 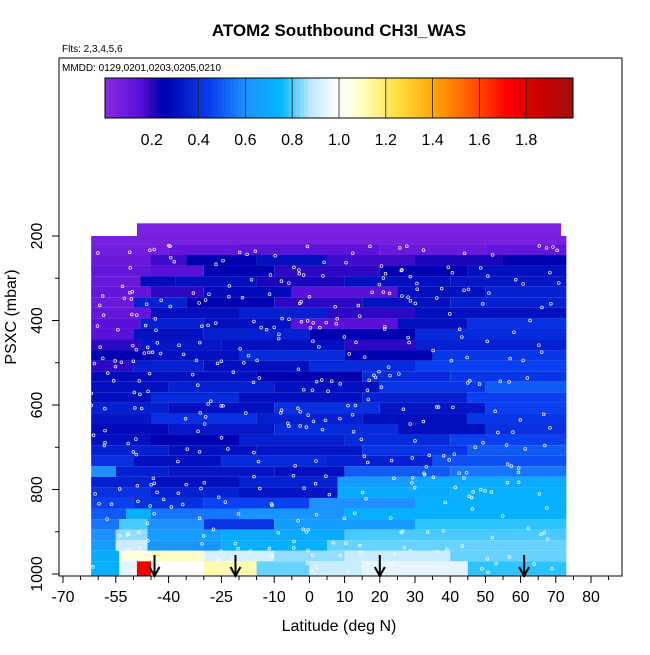 What do you see at coordinates (221, 597) in the screenshot?
I see `x-tick-label: -25` at bounding box center [221, 597].